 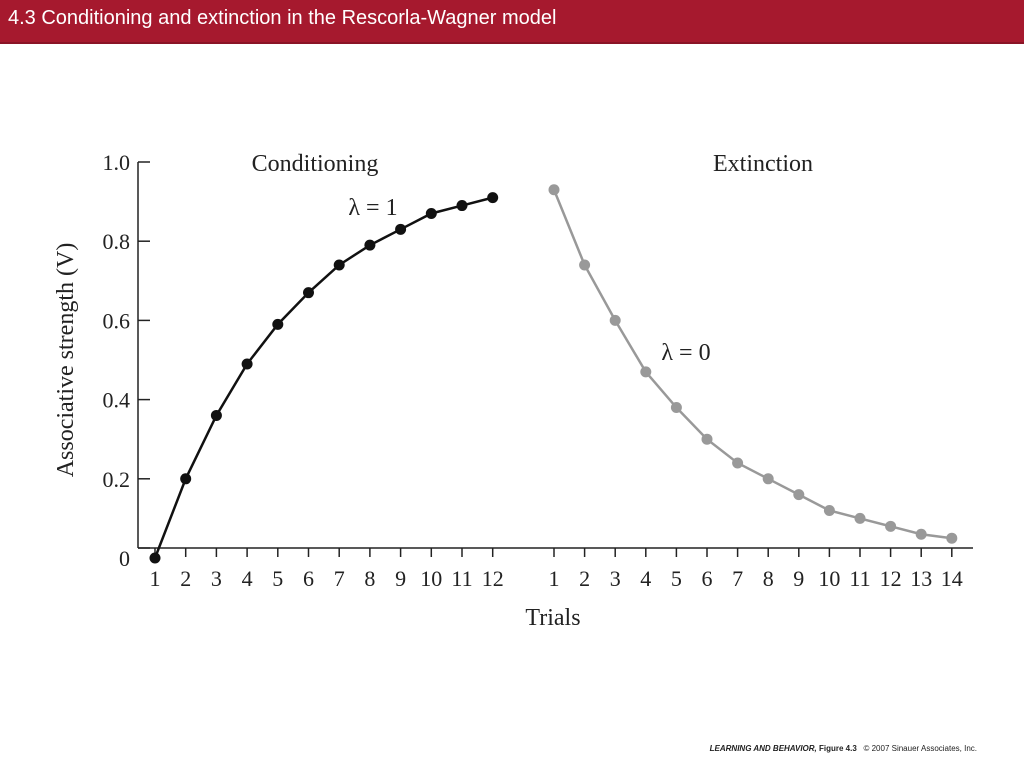 I want to click on y-tick-label: 0.2, so click(x=117, y=479).